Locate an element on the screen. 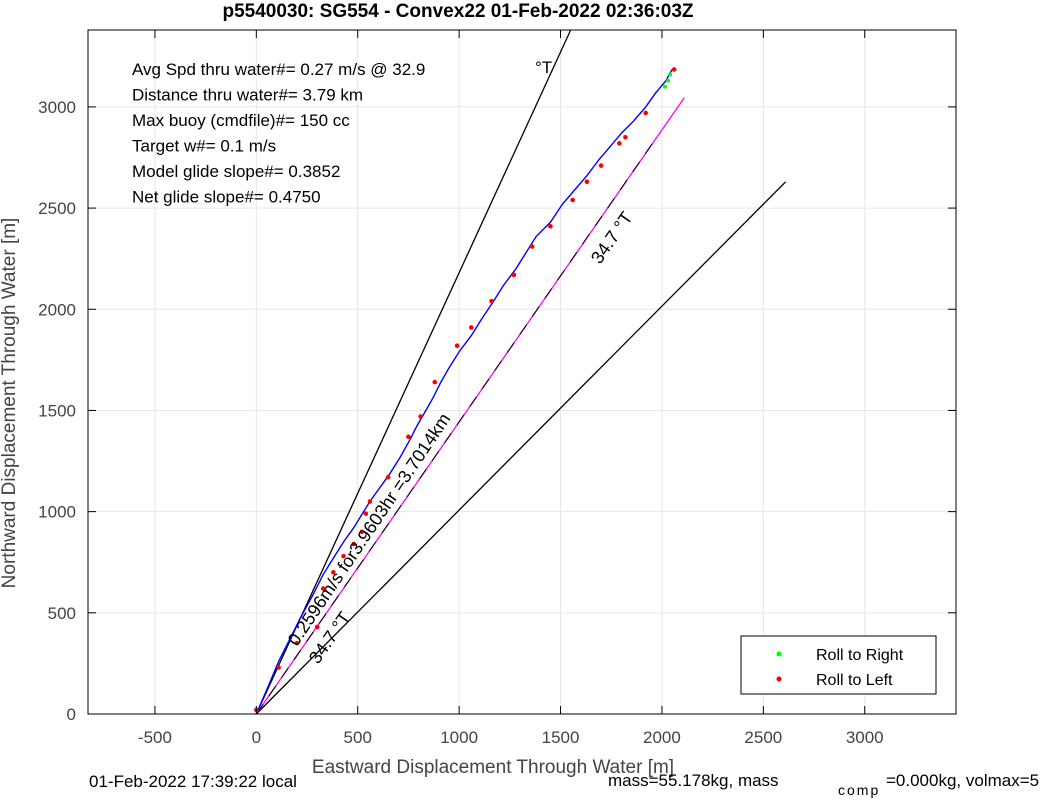 The width and height of the screenshot is (1062, 801). legend-label-roll-left: Roll to Left is located at coordinates (854, 680).